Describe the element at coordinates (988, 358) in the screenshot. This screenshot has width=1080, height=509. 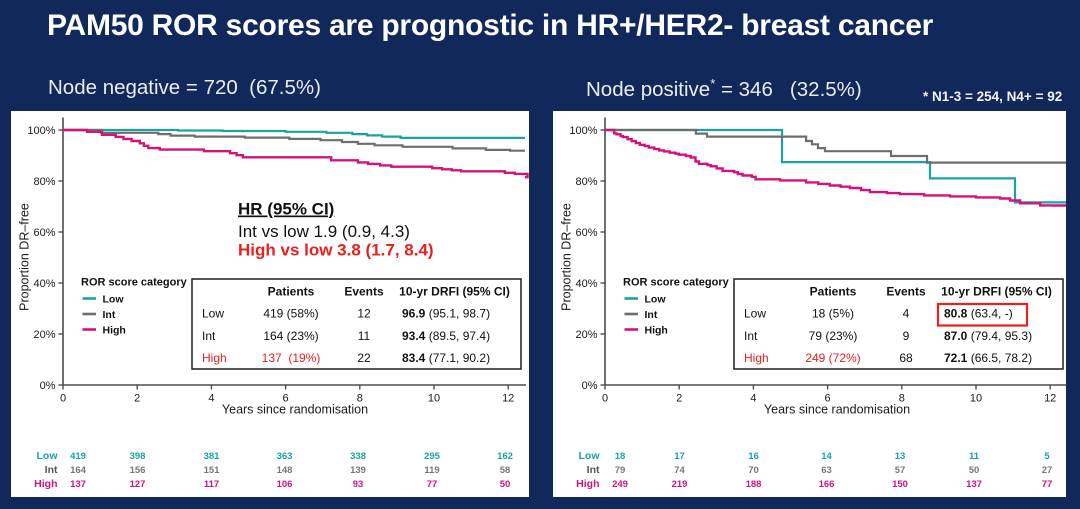
I see `svg-text: 72.1 (66.5, 78.2)` at that location.